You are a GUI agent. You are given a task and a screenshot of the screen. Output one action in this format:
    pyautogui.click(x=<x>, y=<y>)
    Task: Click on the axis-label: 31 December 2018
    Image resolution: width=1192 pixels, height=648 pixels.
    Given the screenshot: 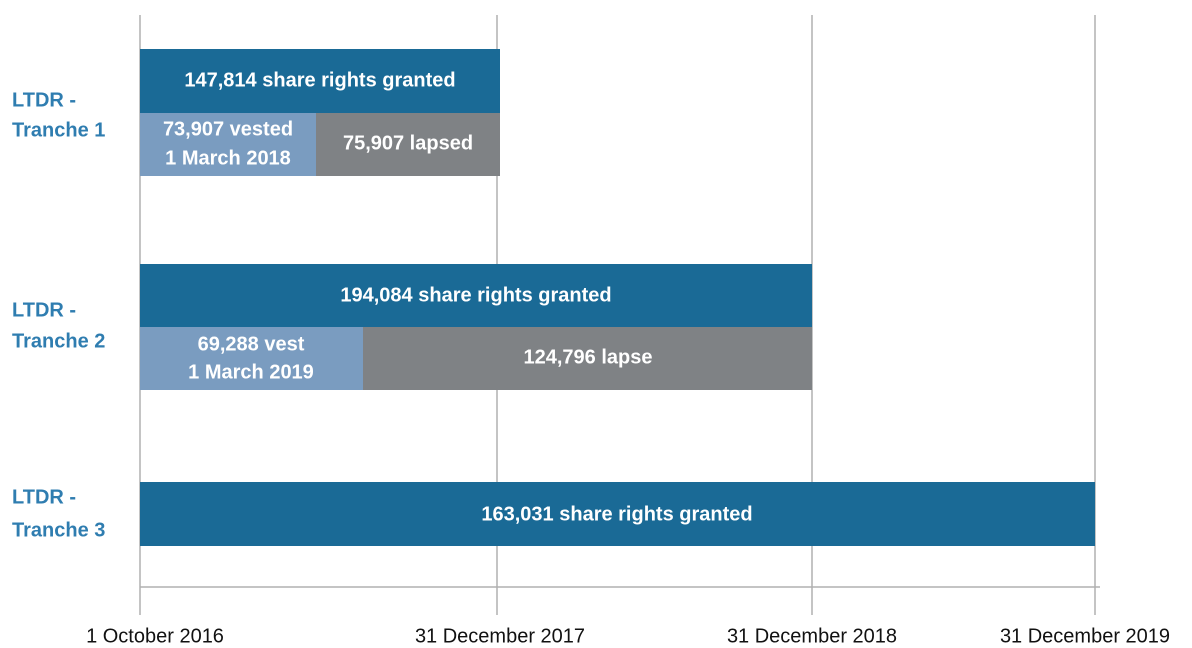 What is the action you would take?
    pyautogui.click(x=812, y=636)
    